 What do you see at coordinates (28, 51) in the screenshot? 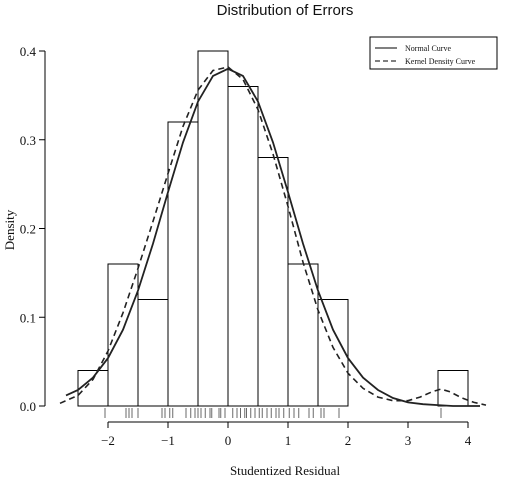
I see `y-tick-label-4: 0.4` at bounding box center [28, 51].